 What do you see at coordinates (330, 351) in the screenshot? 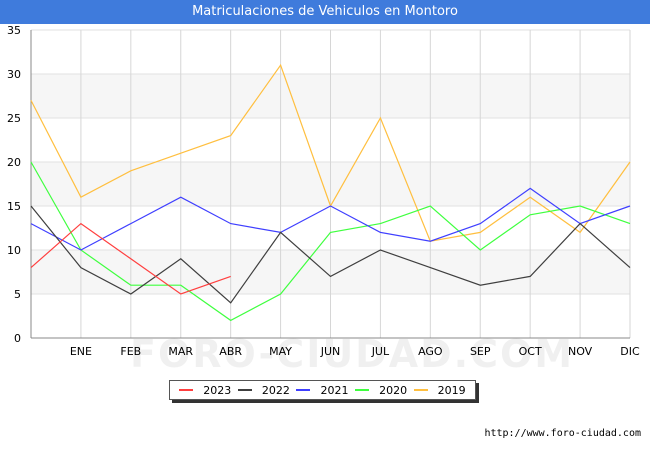
I see `x-tick-label: JUN` at bounding box center [330, 351].